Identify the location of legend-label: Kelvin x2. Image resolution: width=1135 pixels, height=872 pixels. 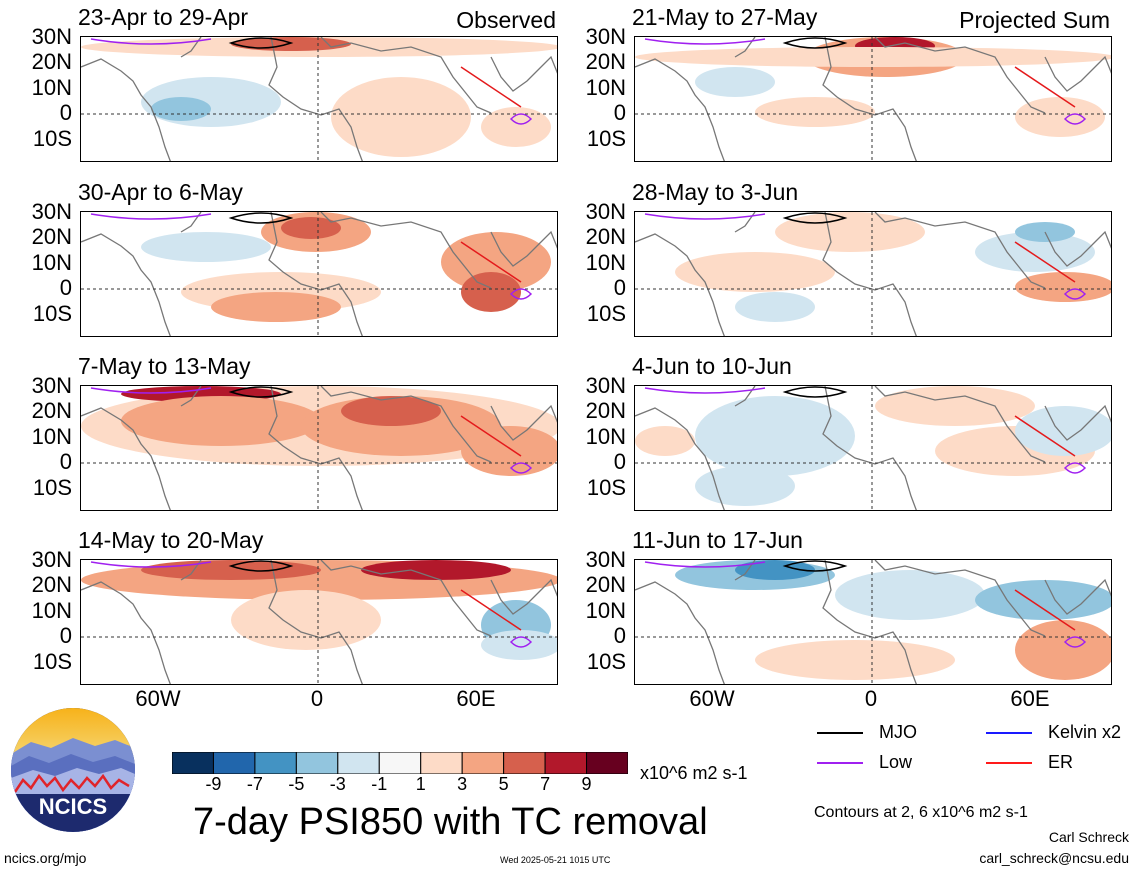
(1085, 732).